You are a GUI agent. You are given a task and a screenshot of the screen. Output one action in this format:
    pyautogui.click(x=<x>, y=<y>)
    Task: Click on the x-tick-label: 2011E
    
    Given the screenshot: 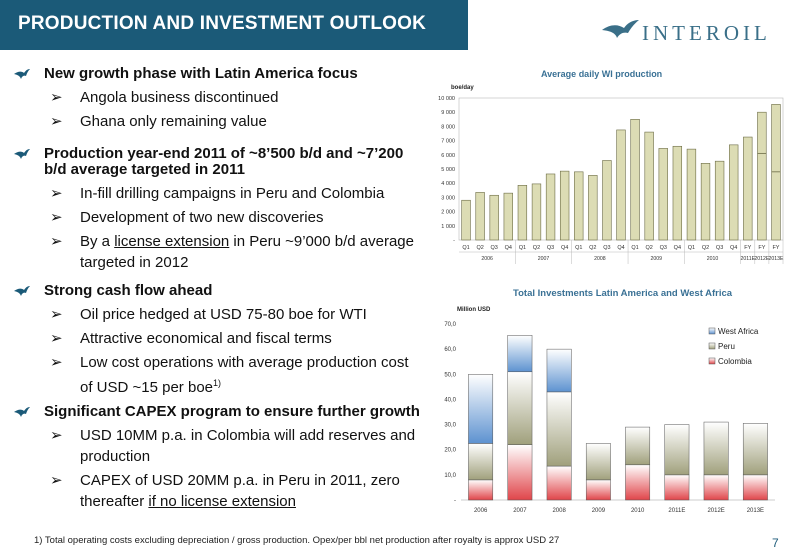 What is the action you would take?
    pyautogui.click(x=676, y=511)
    